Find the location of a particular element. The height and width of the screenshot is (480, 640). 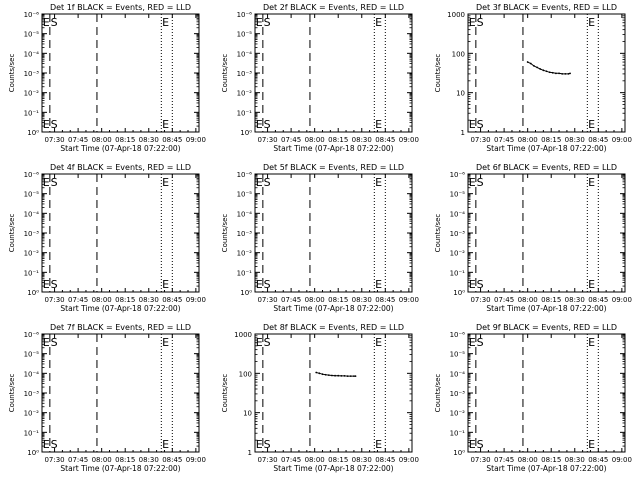

y-tick-label: 100 is located at coordinates (458, 54).